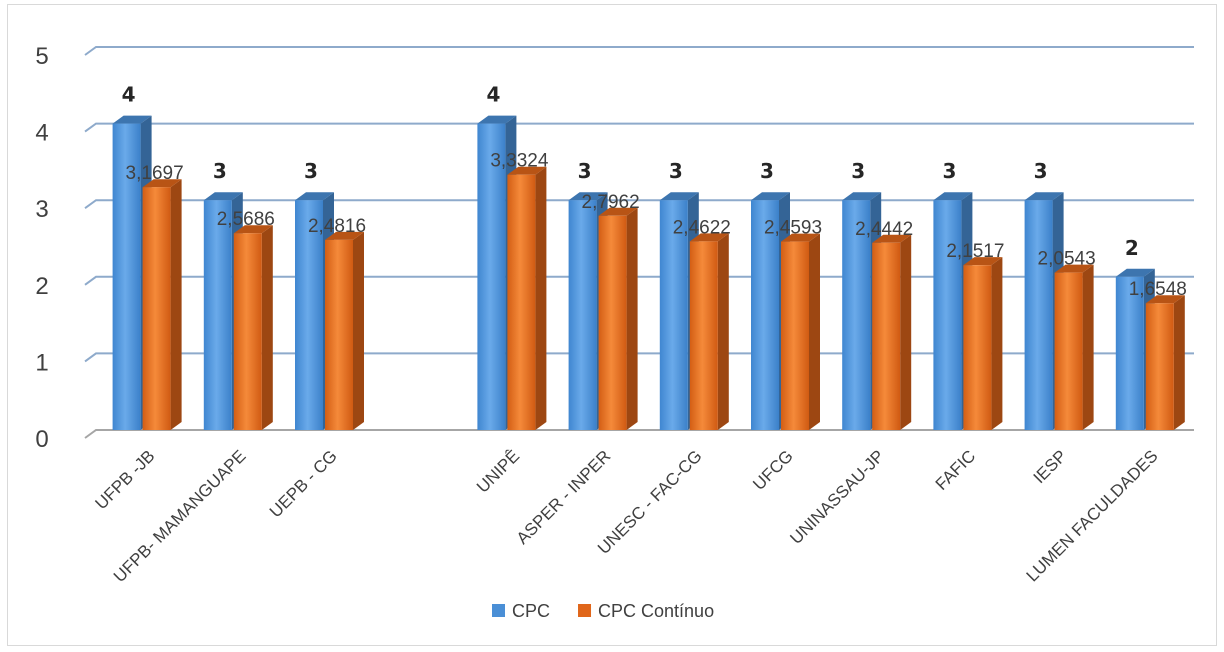 This screenshot has height=652, width=1224. I want to click on data-label-cpc: 2, so click(1132, 248).